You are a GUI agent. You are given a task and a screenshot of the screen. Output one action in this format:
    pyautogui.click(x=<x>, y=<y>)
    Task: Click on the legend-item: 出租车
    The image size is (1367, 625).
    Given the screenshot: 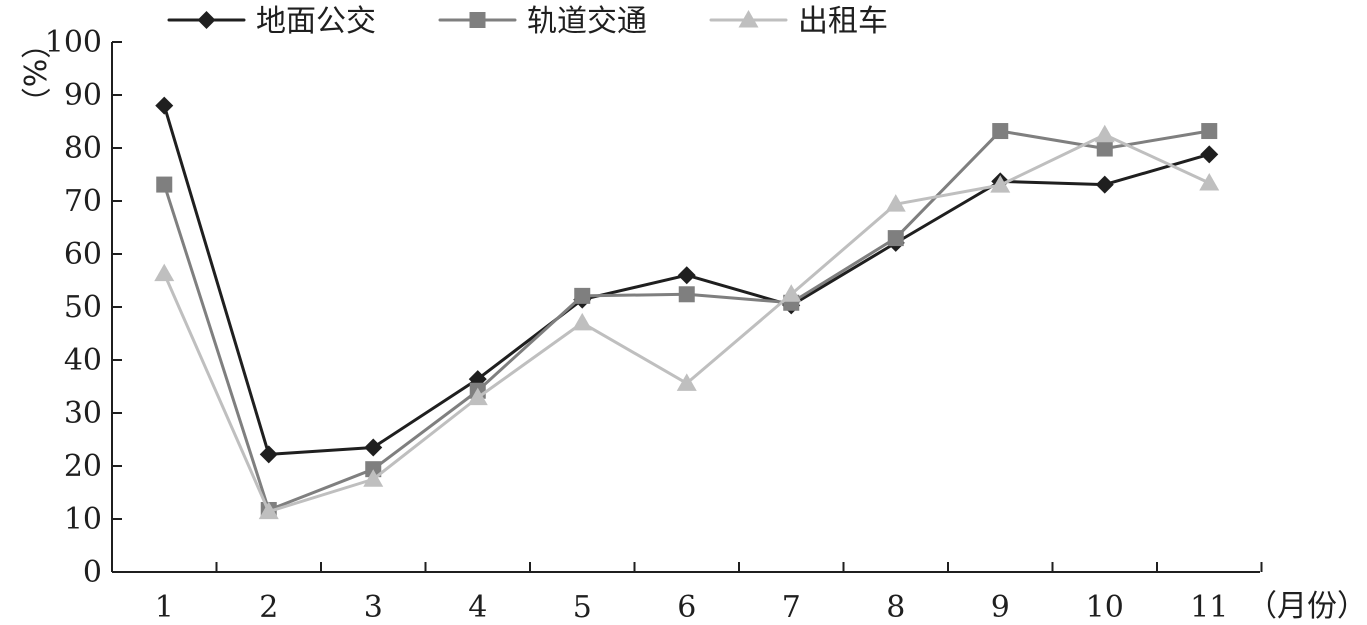 What is the action you would take?
    pyautogui.click(x=798, y=21)
    